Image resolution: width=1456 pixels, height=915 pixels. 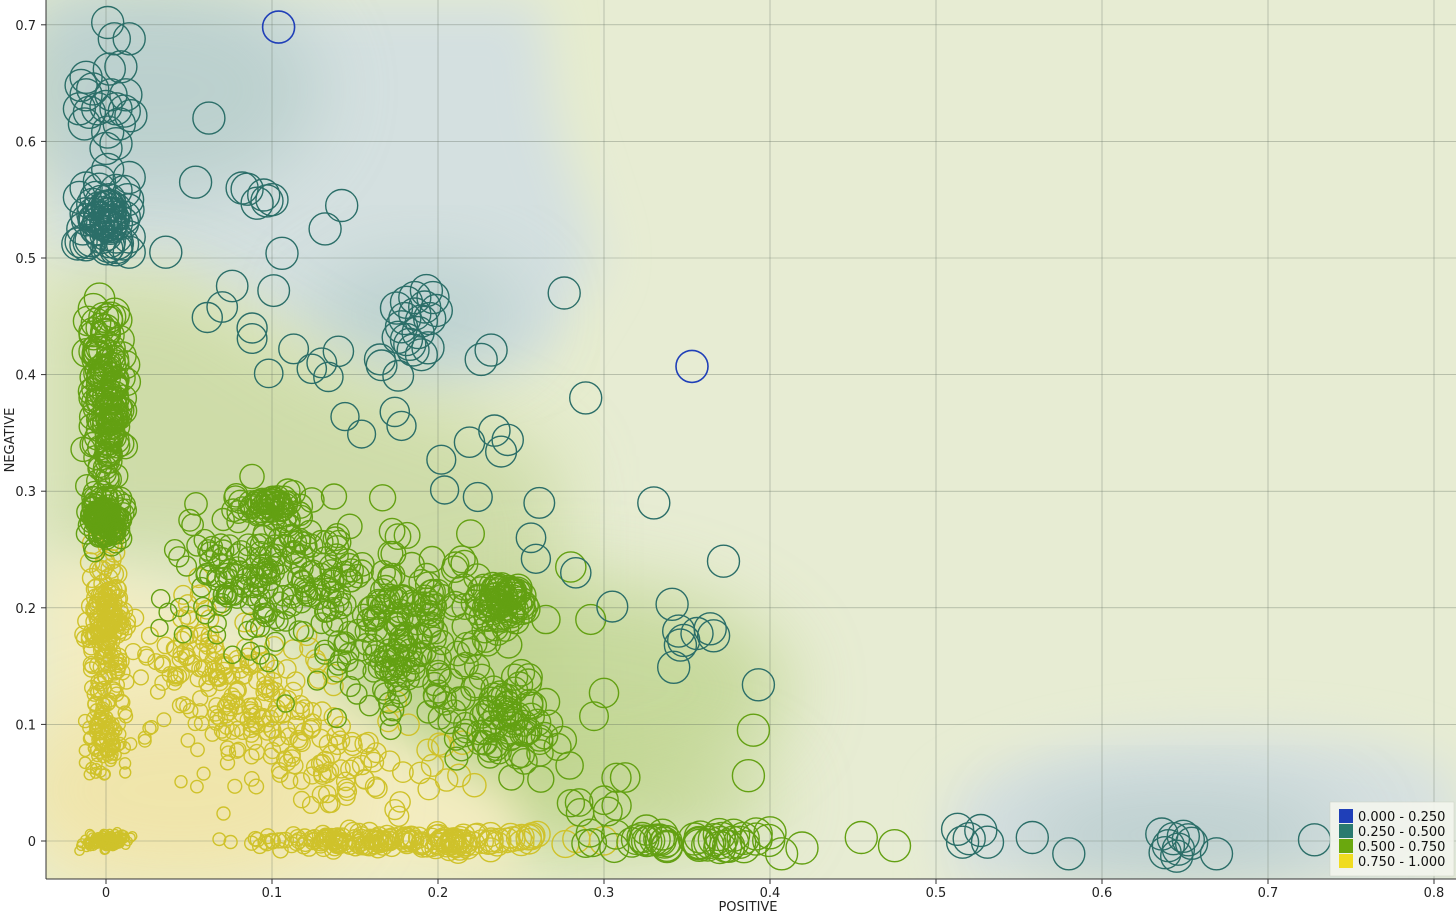 What do you see at coordinates (272, 893) in the screenshot?
I see `x-tick-label: 0.1` at bounding box center [272, 893].